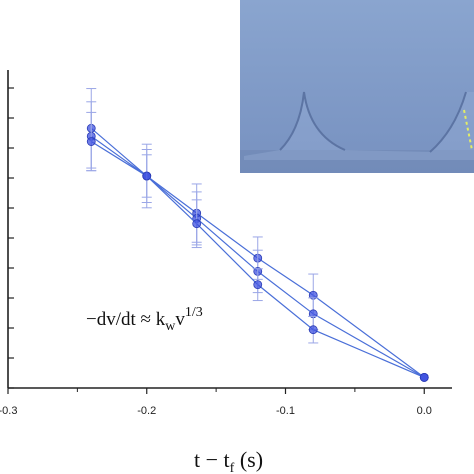 This screenshot has width=474, height=474. I want to click on inset-droplet-left-outline, so click(312, 121).